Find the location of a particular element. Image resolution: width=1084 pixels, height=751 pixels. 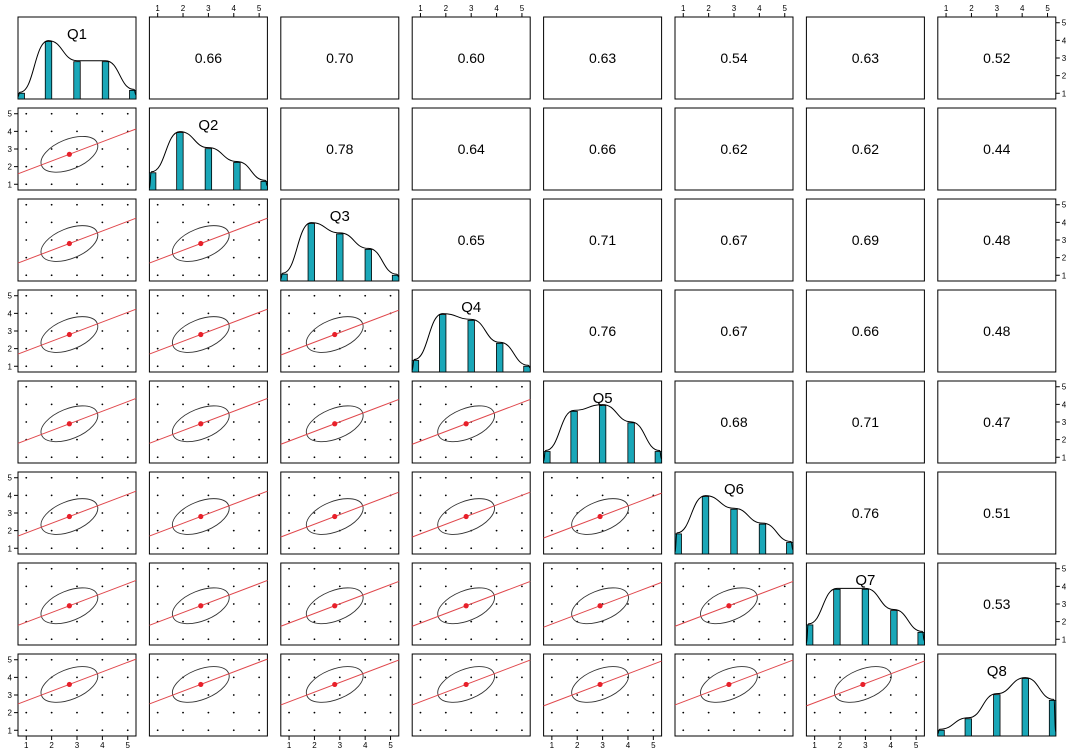

correlation-value: 0.62 is located at coordinates (733, 149).